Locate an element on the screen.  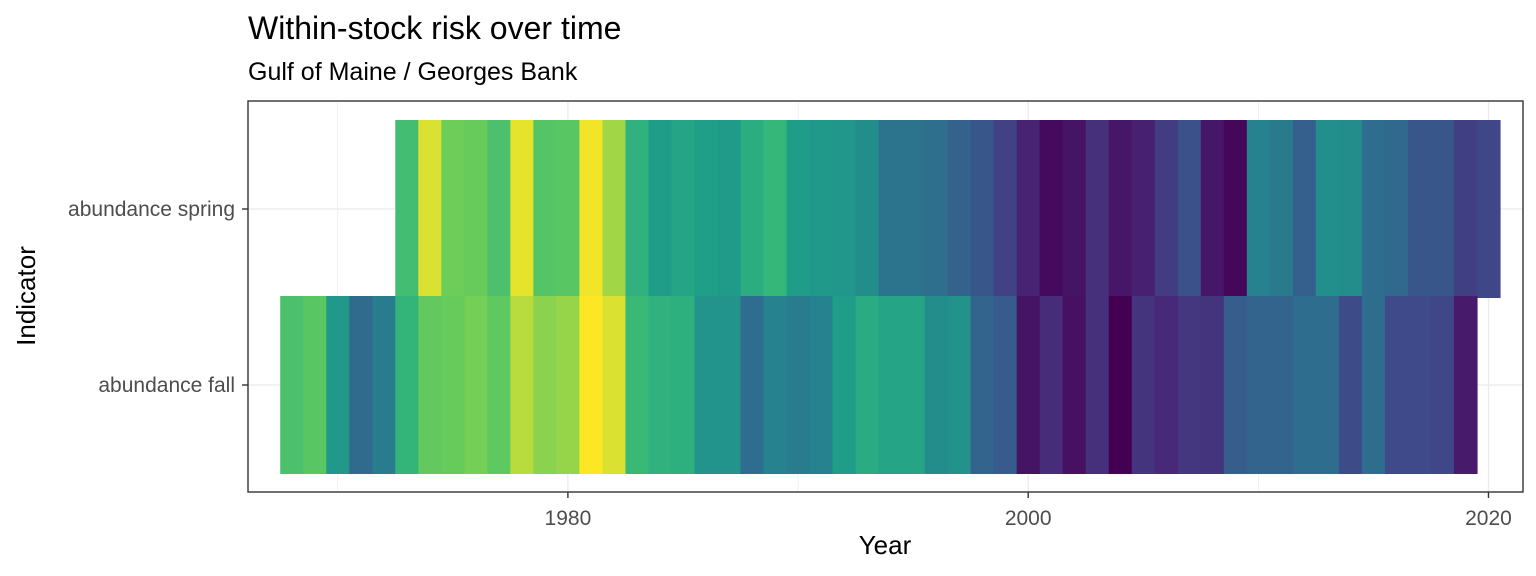
y-axis: abundance spring abundance fall is located at coordinates (158, 297).